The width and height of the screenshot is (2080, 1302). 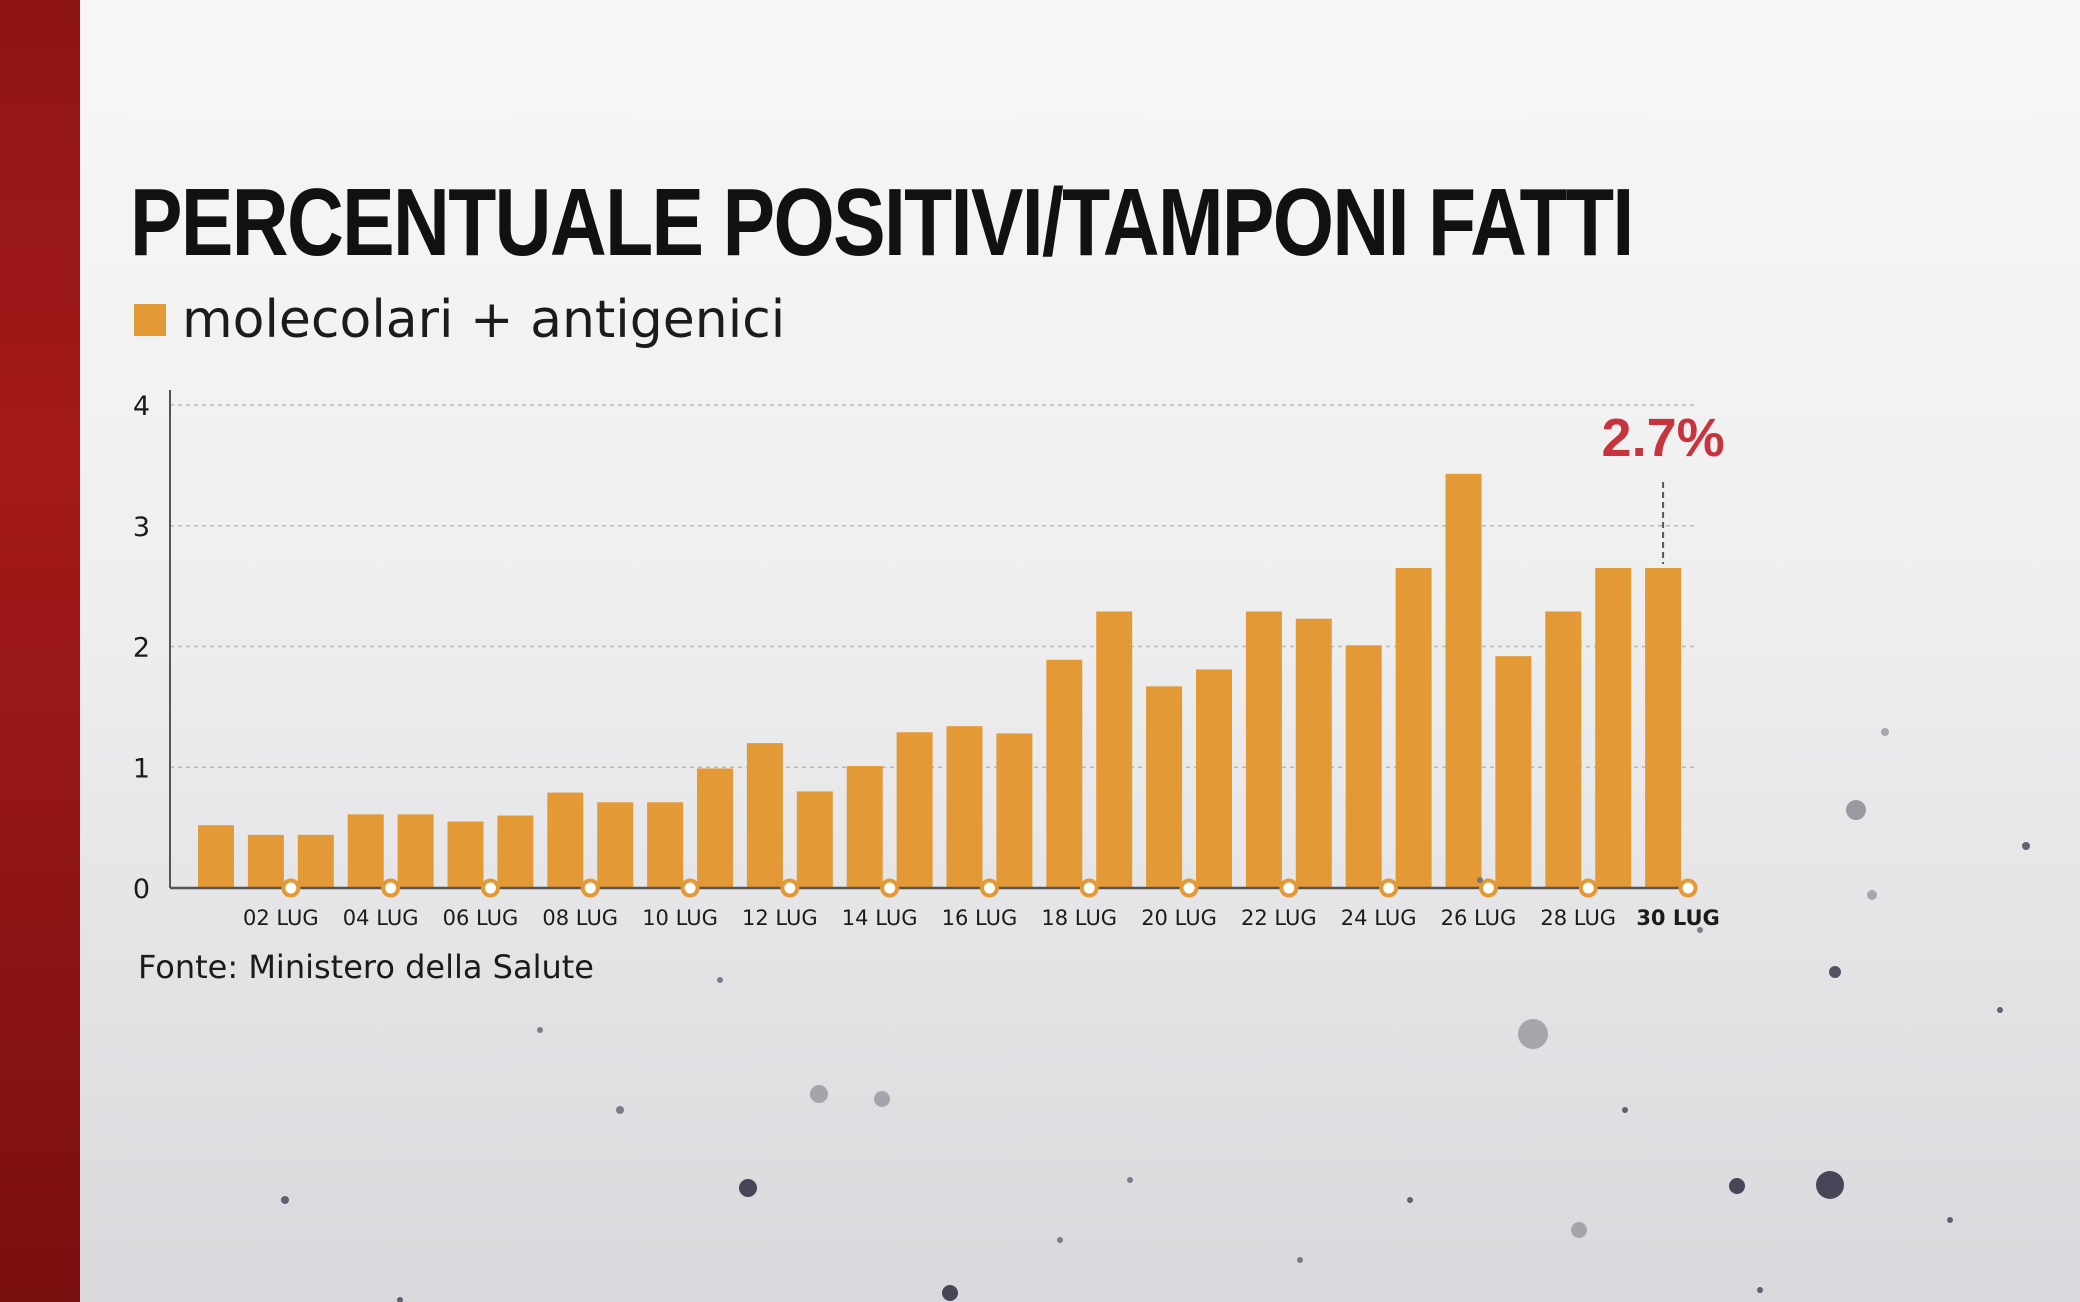 I want to click on x-tick-label: 20 LUG, so click(x=1179, y=918).